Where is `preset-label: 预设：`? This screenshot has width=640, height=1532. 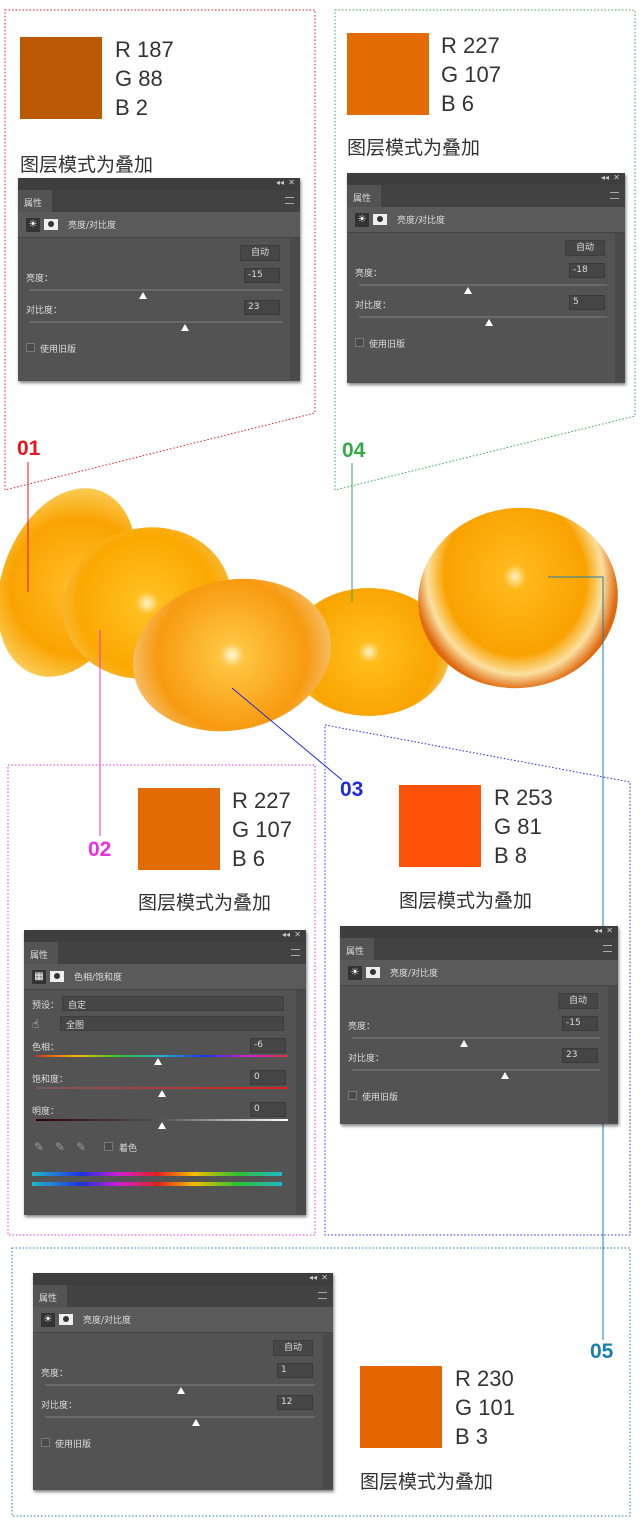
preset-label: 预设： is located at coordinates (46, 1006).